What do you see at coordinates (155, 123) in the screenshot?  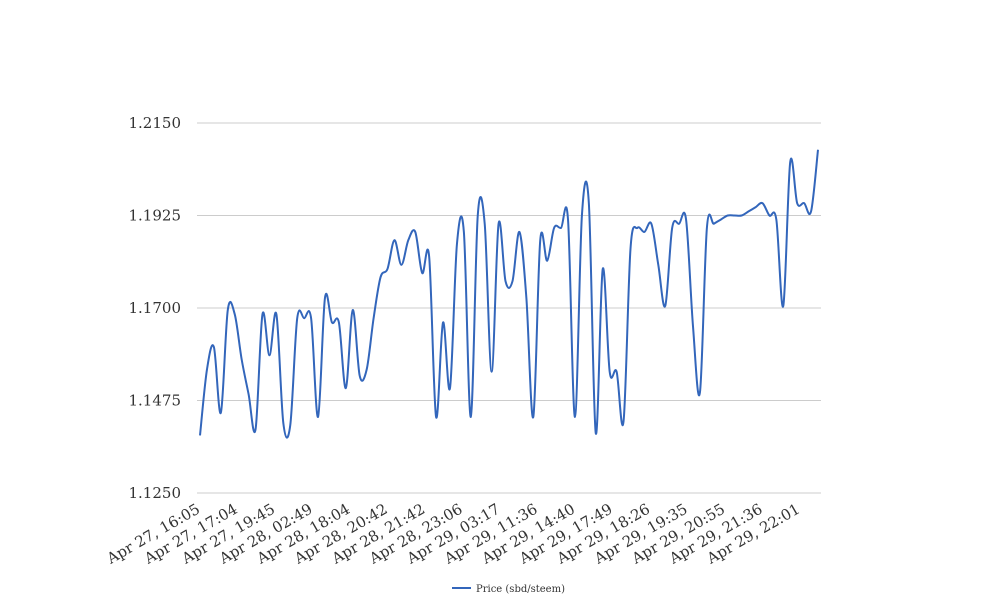 I see `y-tick-label: 1.2150` at bounding box center [155, 123].